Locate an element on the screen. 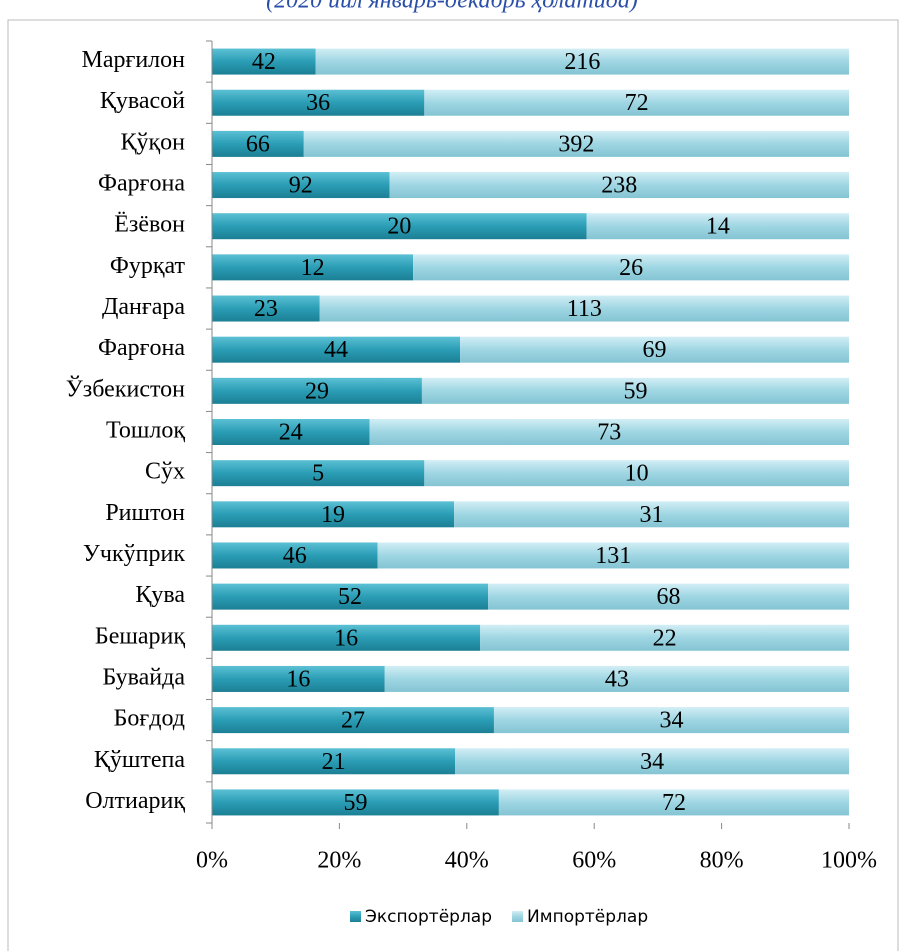  data-label: 68 is located at coordinates (669, 597).